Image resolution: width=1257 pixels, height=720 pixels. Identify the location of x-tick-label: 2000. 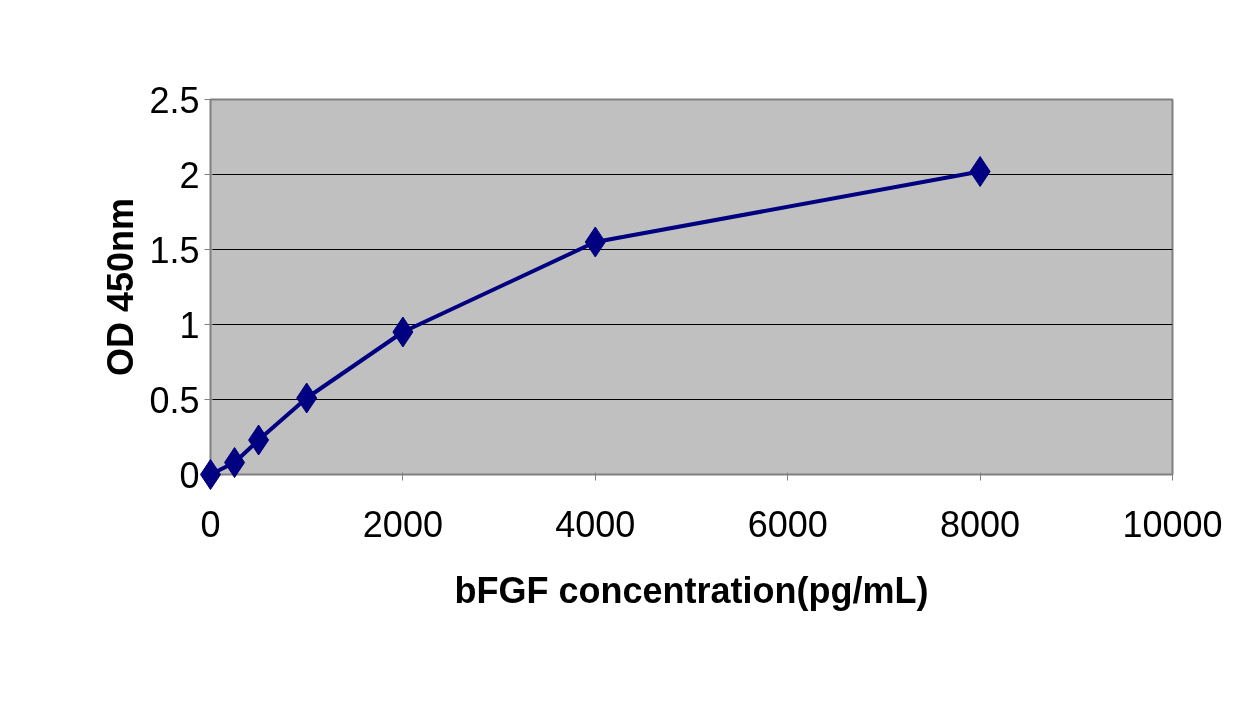
(402, 524).